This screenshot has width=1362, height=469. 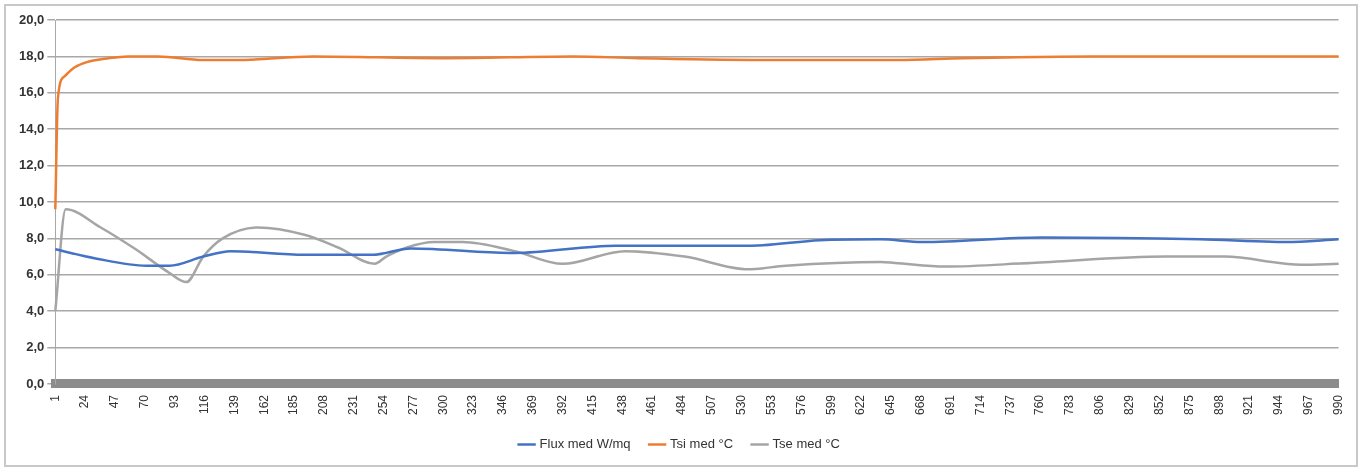 What do you see at coordinates (114, 401) in the screenshot?
I see `x-tick-label: 47` at bounding box center [114, 401].